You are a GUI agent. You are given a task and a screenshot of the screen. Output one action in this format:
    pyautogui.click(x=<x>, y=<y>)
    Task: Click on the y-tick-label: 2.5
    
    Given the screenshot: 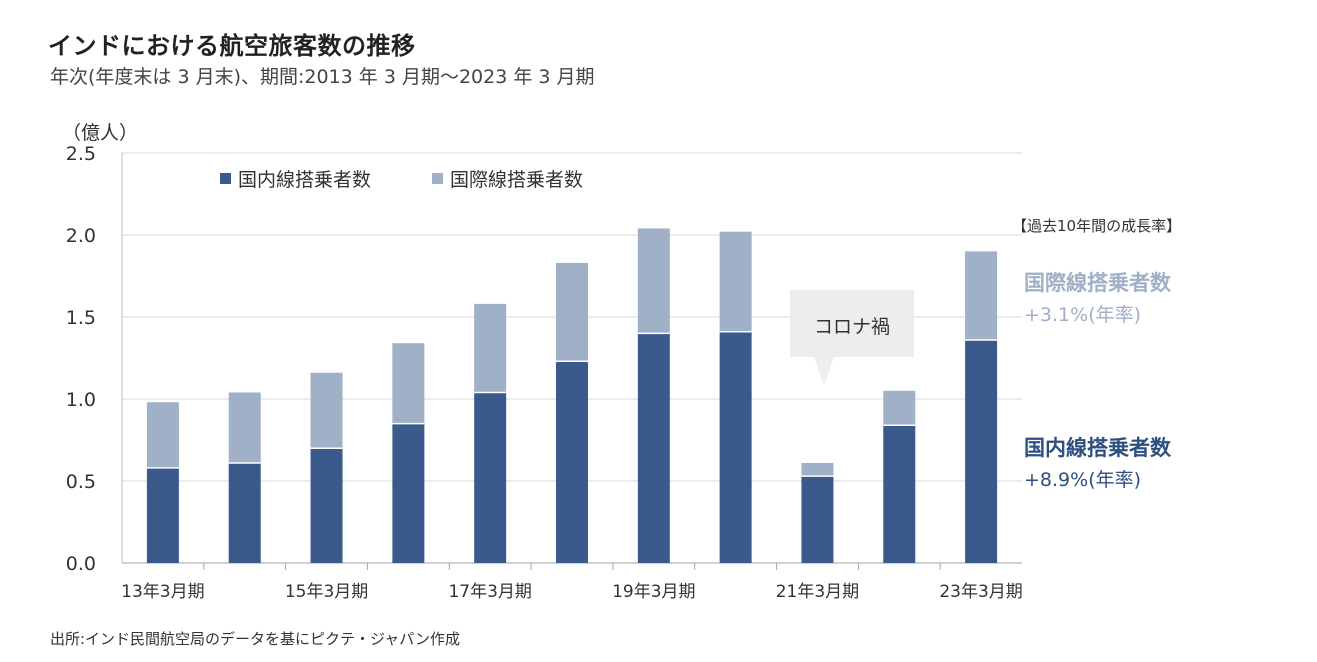 What is the action you would take?
    pyautogui.click(x=81, y=154)
    